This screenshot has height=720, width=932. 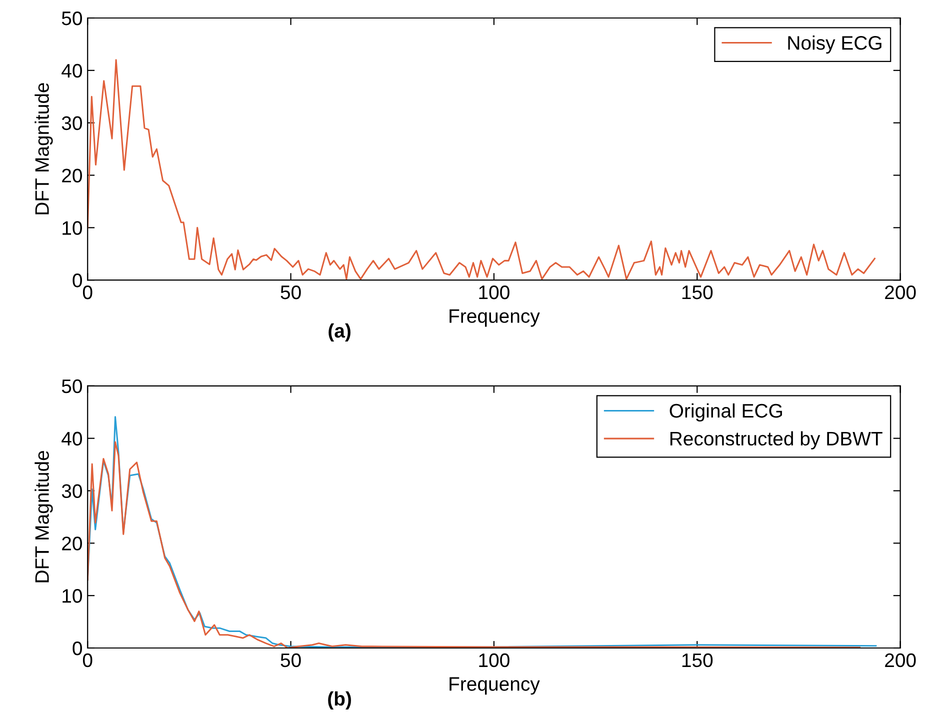 I want to click on text: (b), so click(x=339, y=700).